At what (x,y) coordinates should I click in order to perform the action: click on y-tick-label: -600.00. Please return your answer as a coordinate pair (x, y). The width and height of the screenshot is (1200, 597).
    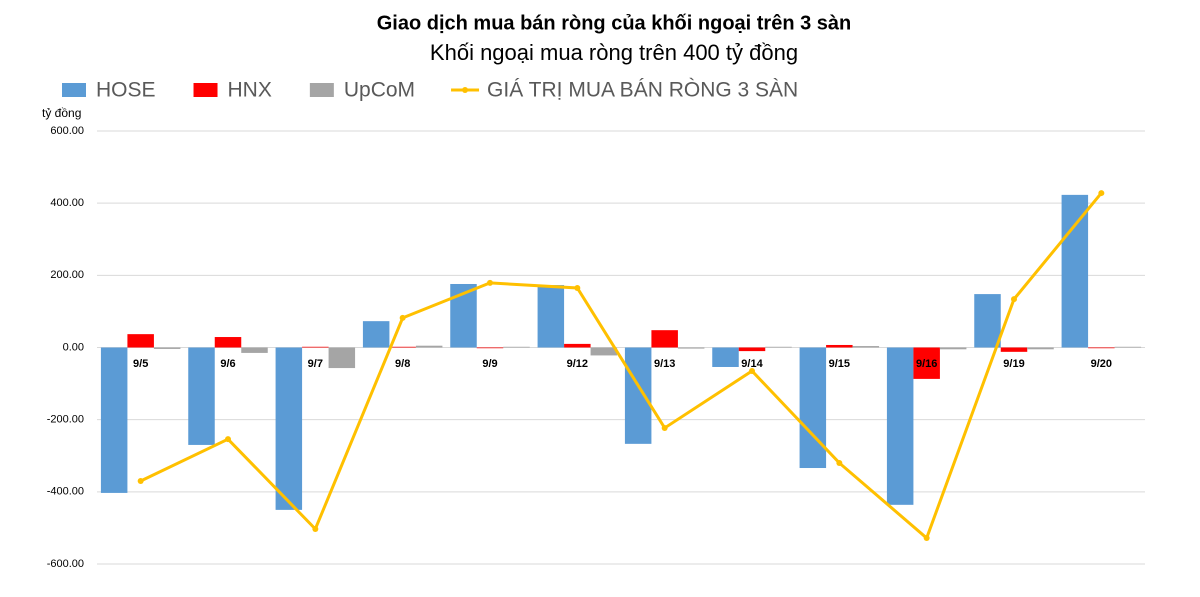
    Looking at the image, I should click on (65, 564).